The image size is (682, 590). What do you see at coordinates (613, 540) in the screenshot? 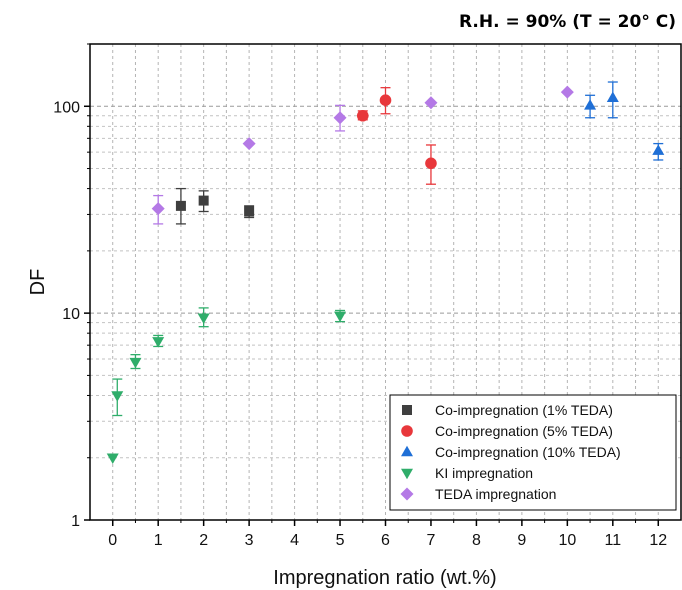
I see `x-tick-label: 11` at bounding box center [613, 540].